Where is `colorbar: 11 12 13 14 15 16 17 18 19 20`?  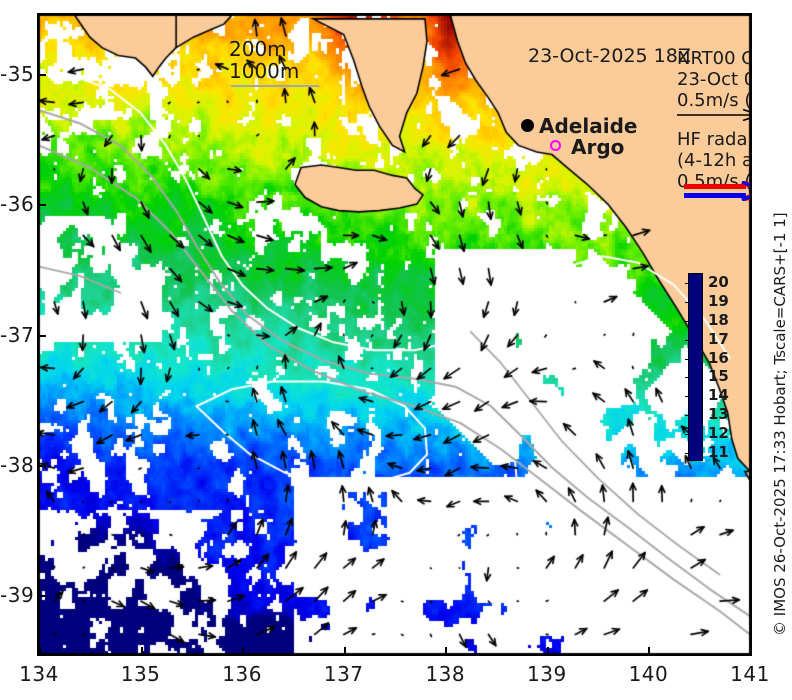
colorbar: 11 12 13 14 15 16 17 18 19 20 is located at coordinates (707, 367).